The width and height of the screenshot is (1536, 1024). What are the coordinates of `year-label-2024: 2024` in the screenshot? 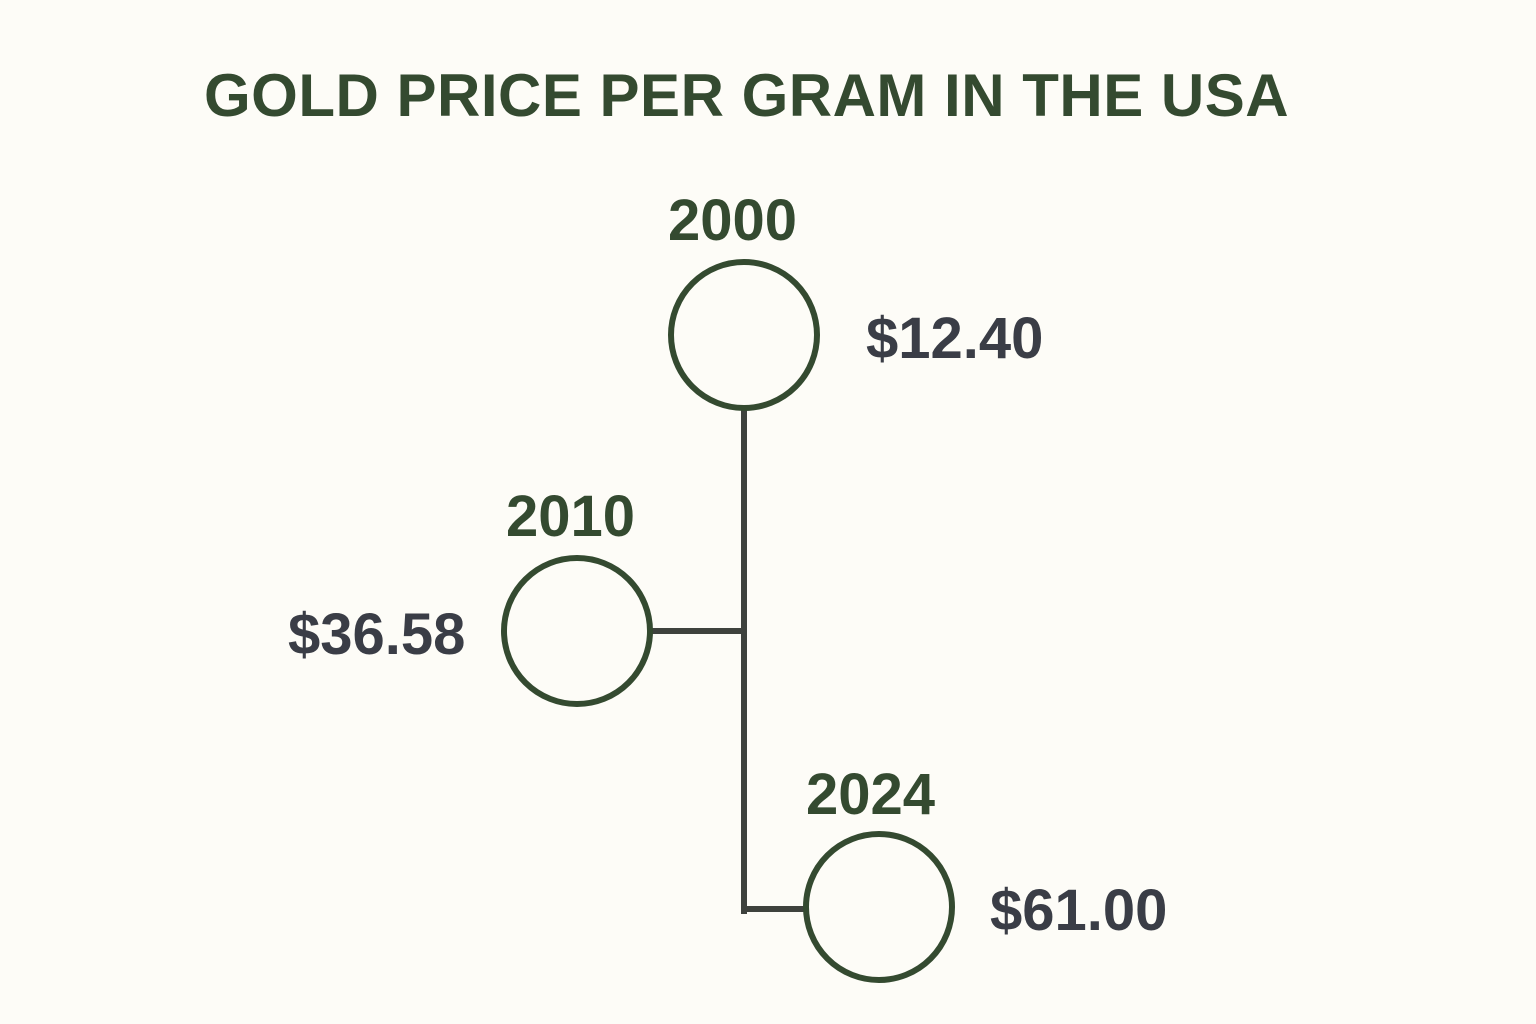 It's located at (871, 794).